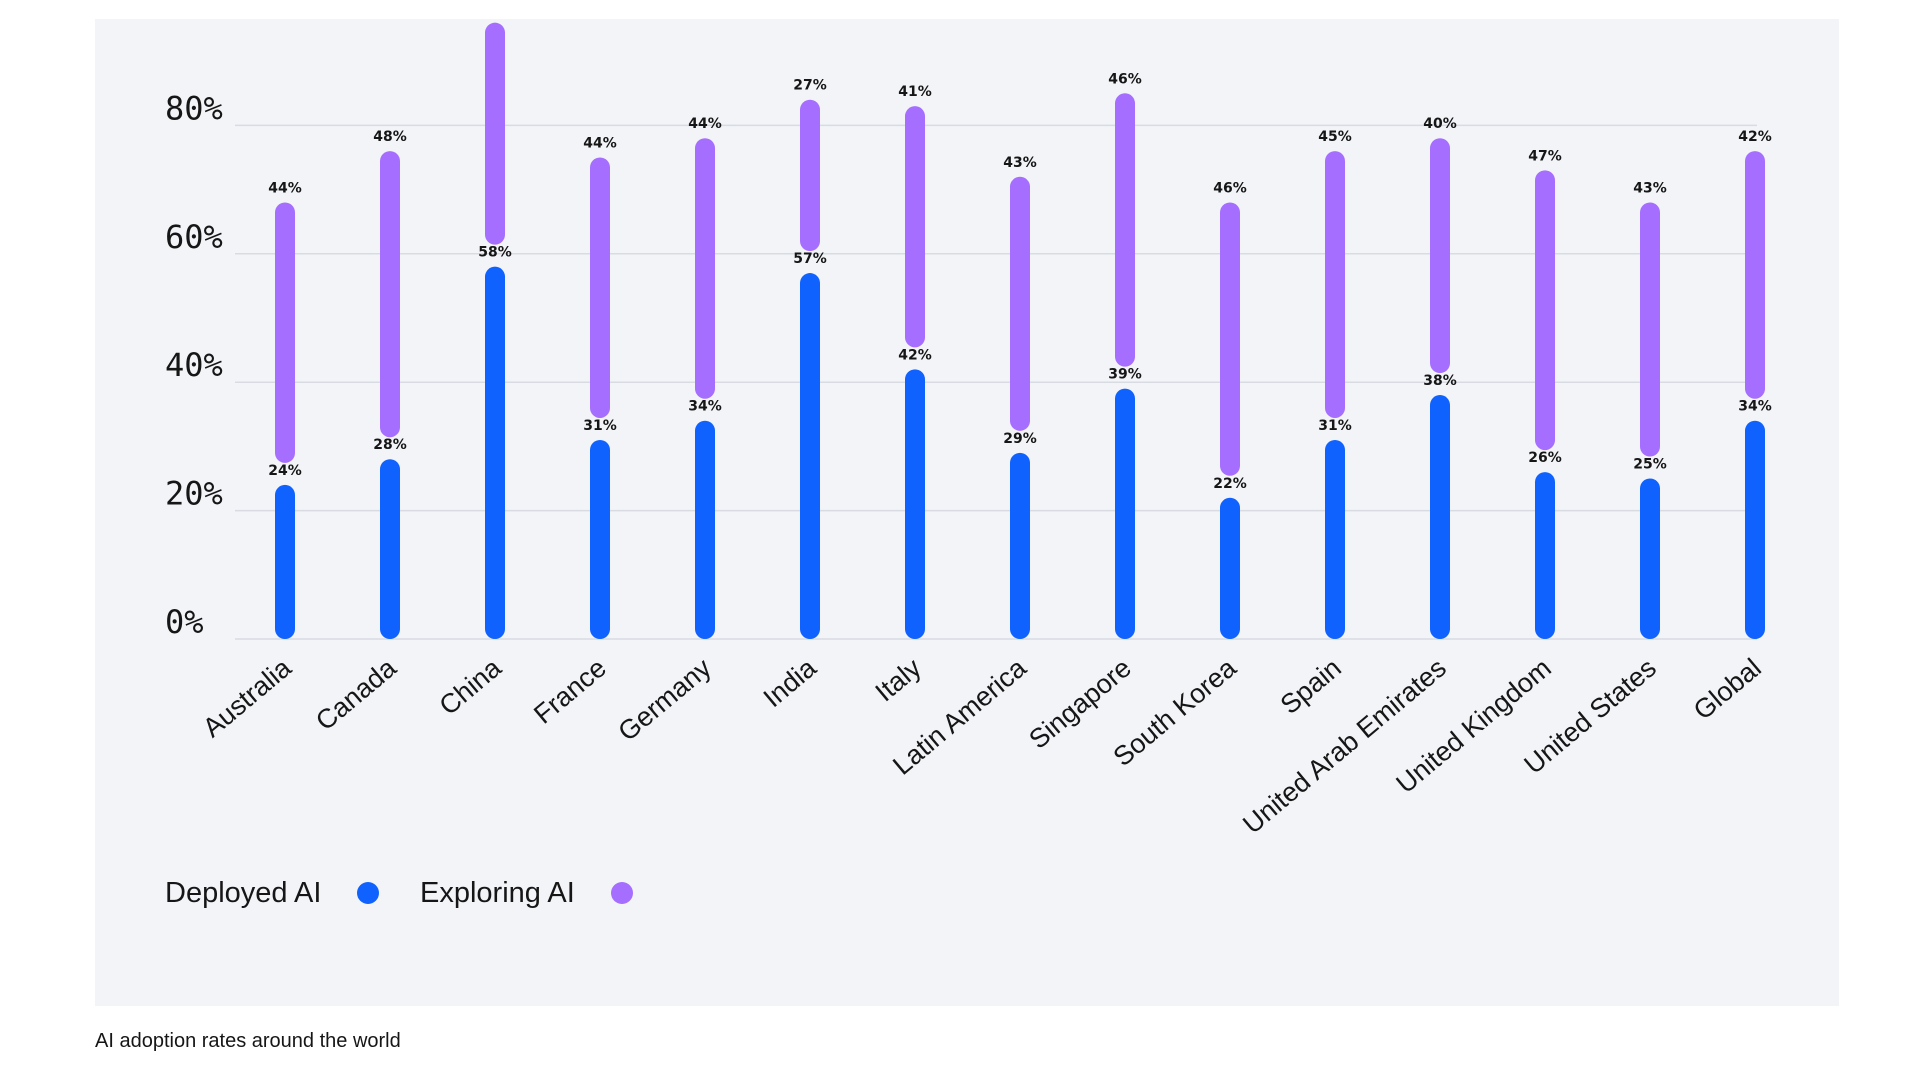 Image resolution: width=1920 pixels, height=1080 pixels. I want to click on deployed-value-label: 57%, so click(810, 259).